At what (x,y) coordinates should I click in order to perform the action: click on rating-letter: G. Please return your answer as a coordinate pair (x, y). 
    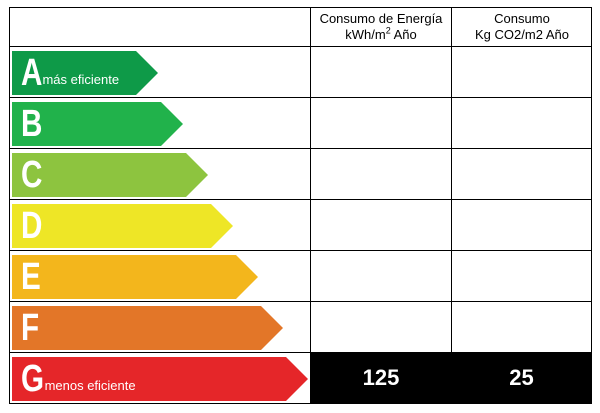
    Looking at the image, I should click on (33, 379).